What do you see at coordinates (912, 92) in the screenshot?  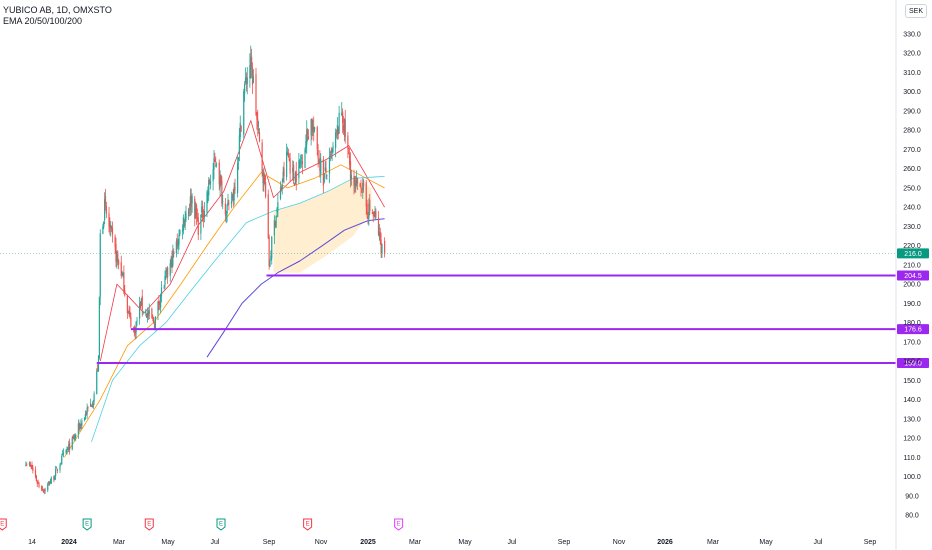 I see `price-tick-label: 300.0` at bounding box center [912, 92].